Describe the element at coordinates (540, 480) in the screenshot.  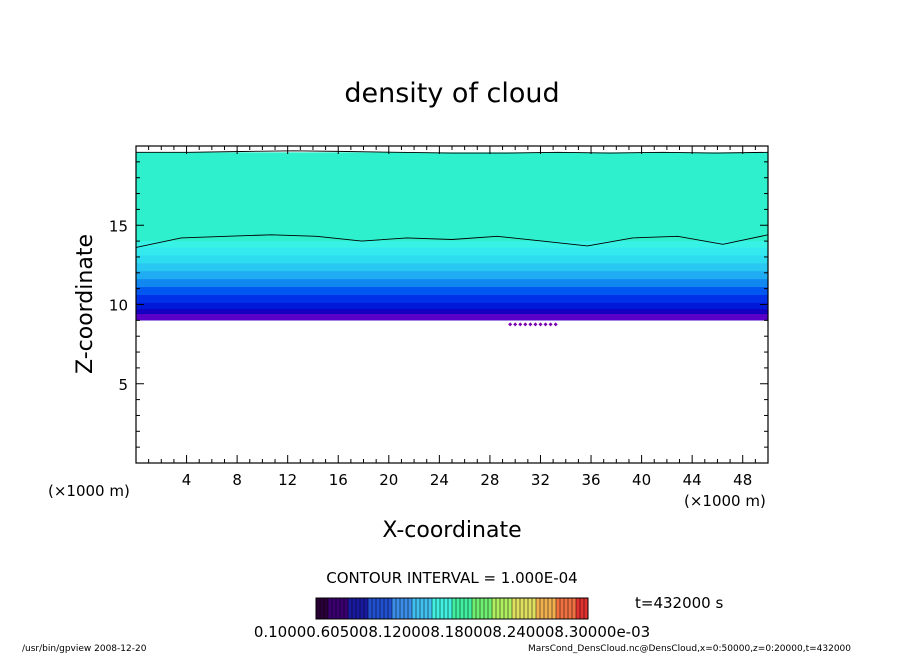
I see `x-tick-label: 32` at that location.